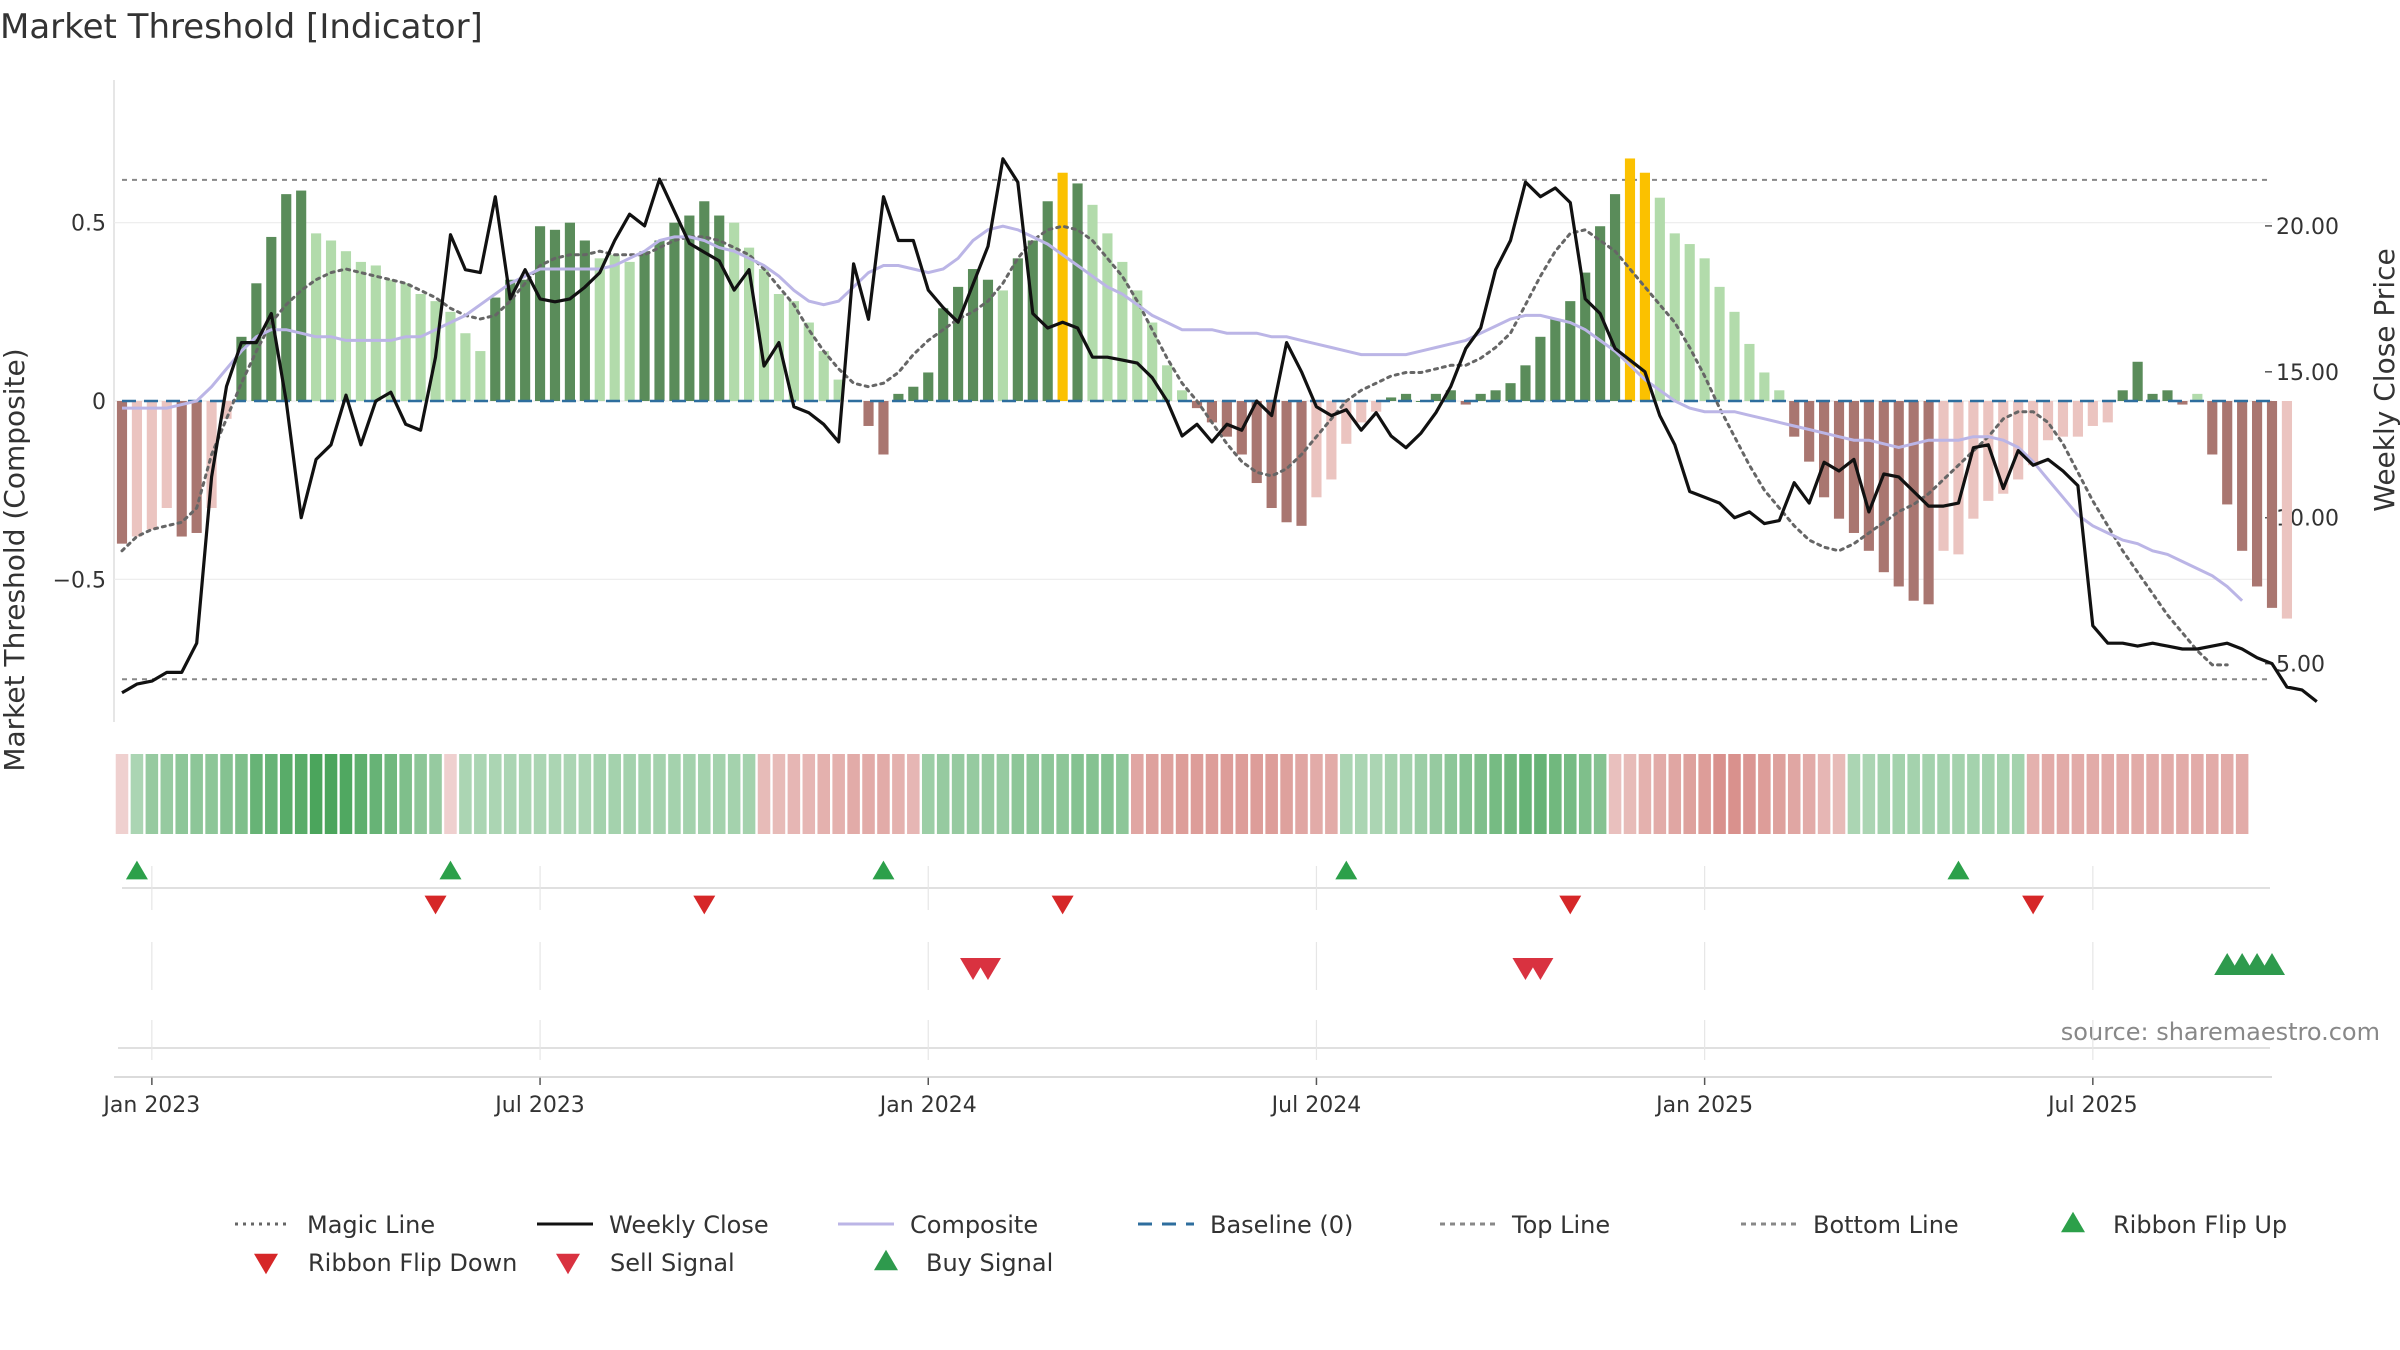 This screenshot has height=1350, width=2400. Describe the element at coordinates (1281, 1225) in the screenshot. I see `legend-label: Baseline (0)` at that location.